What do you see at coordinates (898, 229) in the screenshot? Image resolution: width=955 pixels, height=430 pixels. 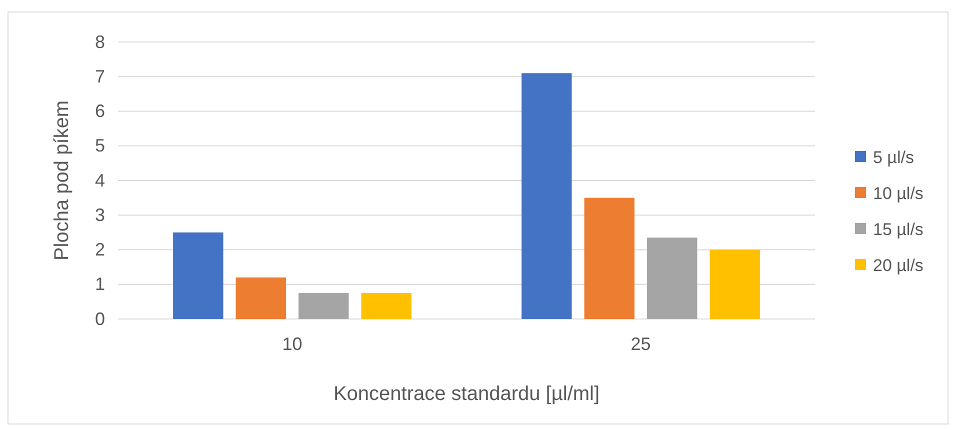 I see `legend-label: 15 µl/s` at bounding box center [898, 229].